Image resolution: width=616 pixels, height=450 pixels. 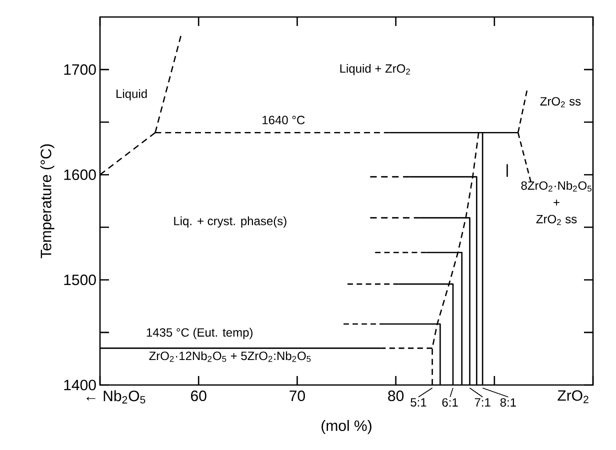 I want to click on y-tick-label: 1600, so click(x=80, y=174).